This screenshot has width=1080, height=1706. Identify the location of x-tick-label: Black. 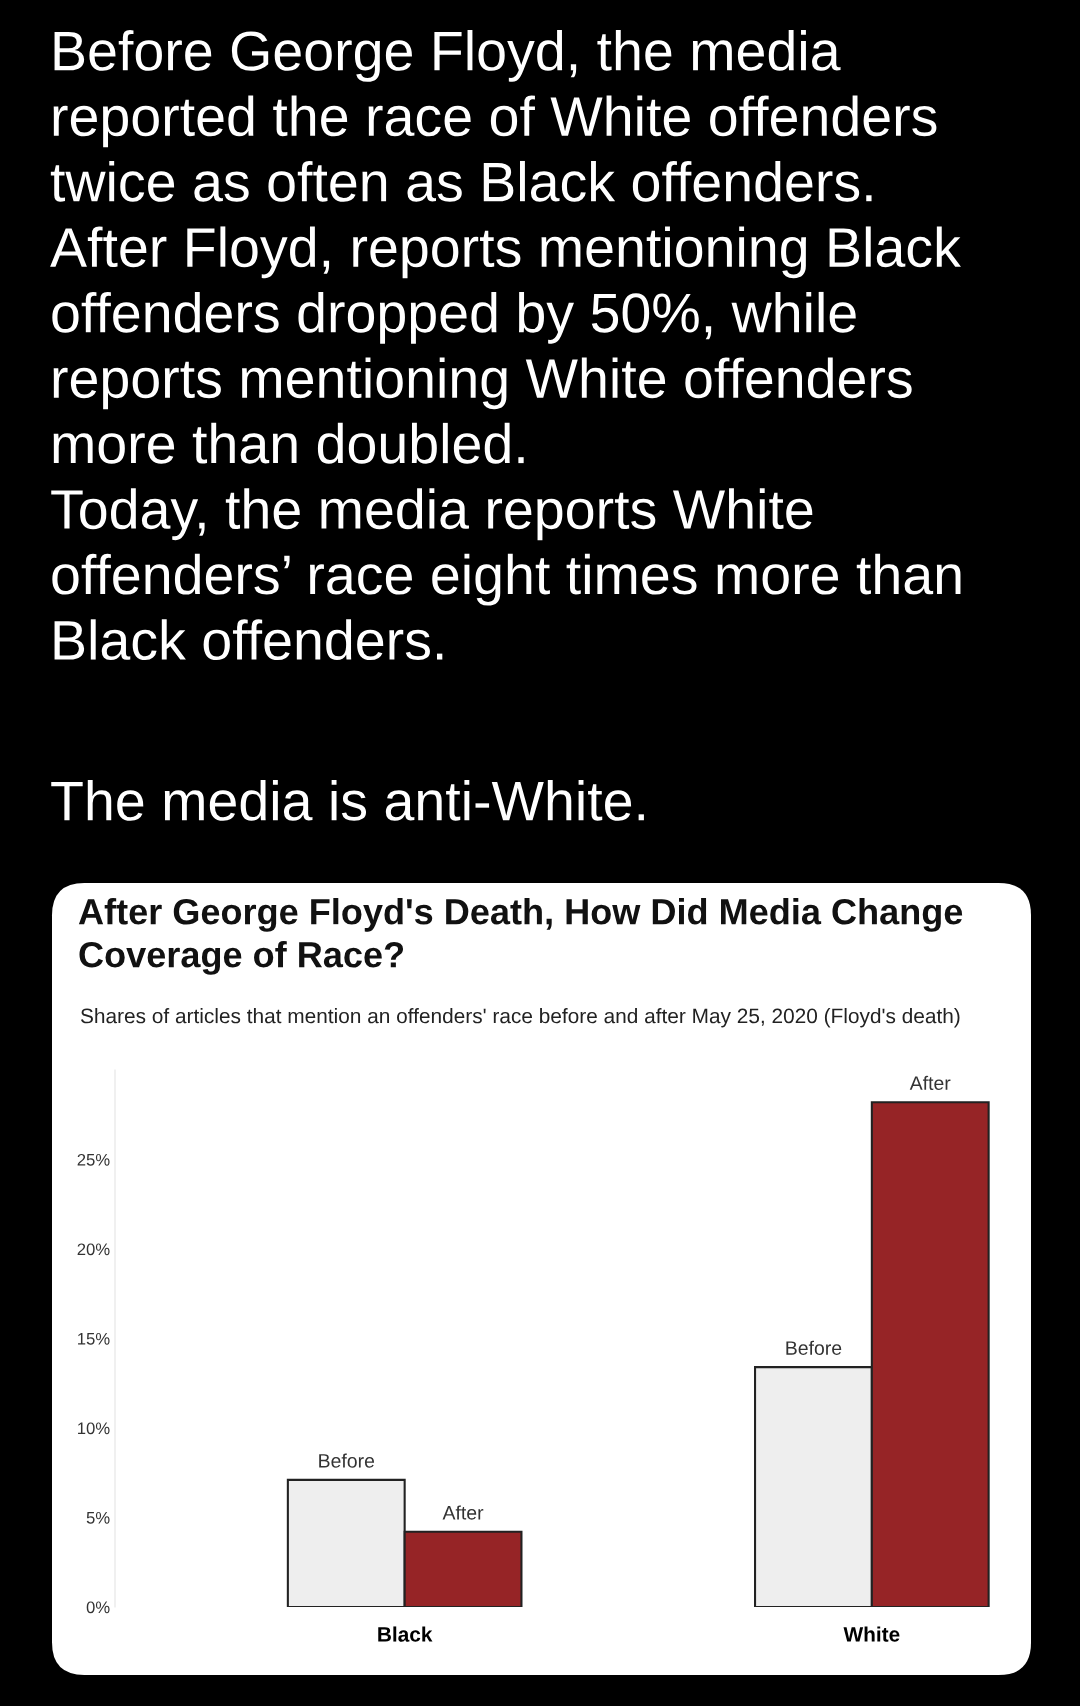
(405, 1634).